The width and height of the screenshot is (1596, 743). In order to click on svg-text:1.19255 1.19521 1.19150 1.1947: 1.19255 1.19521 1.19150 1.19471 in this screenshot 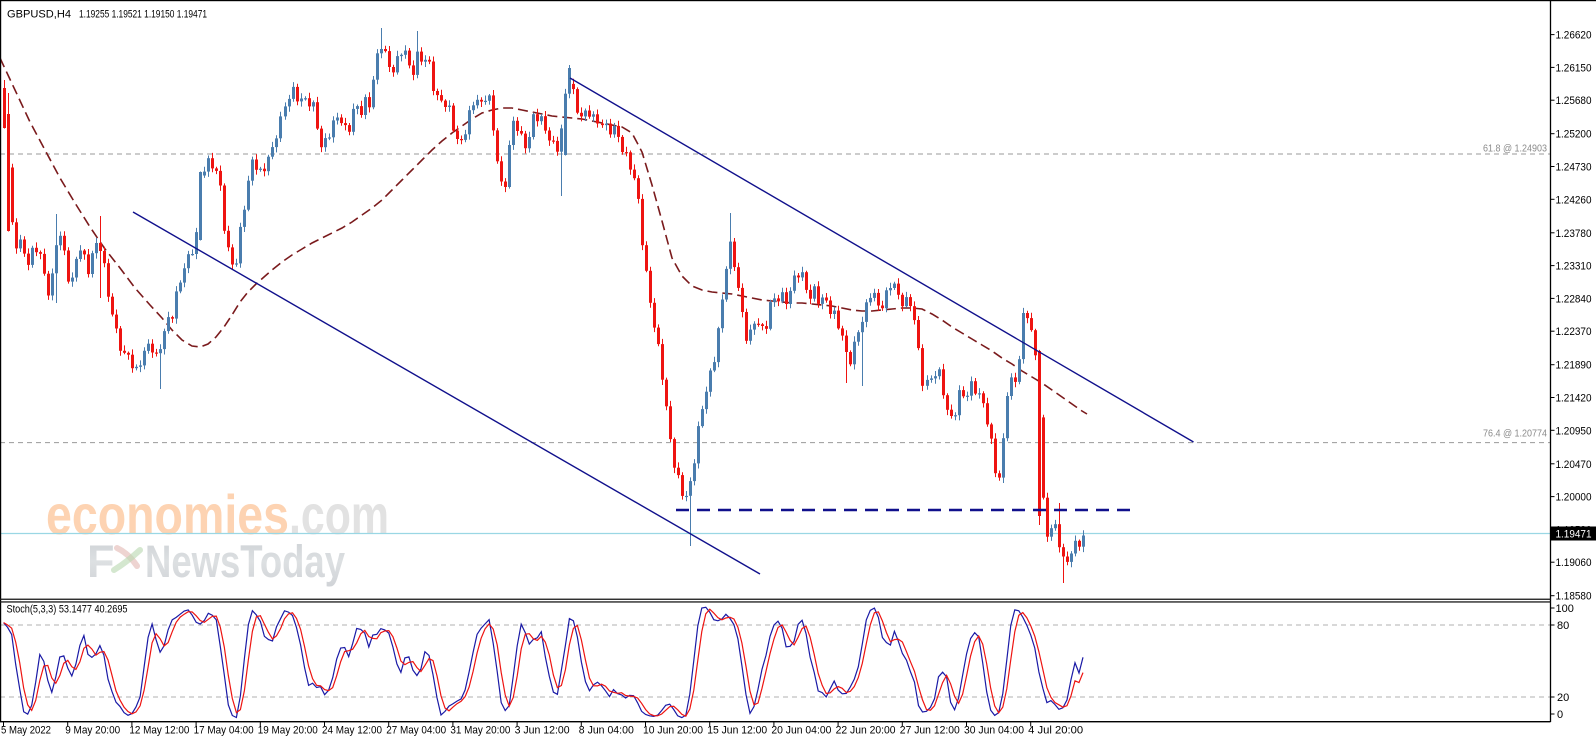, I will do `click(143, 15)`.